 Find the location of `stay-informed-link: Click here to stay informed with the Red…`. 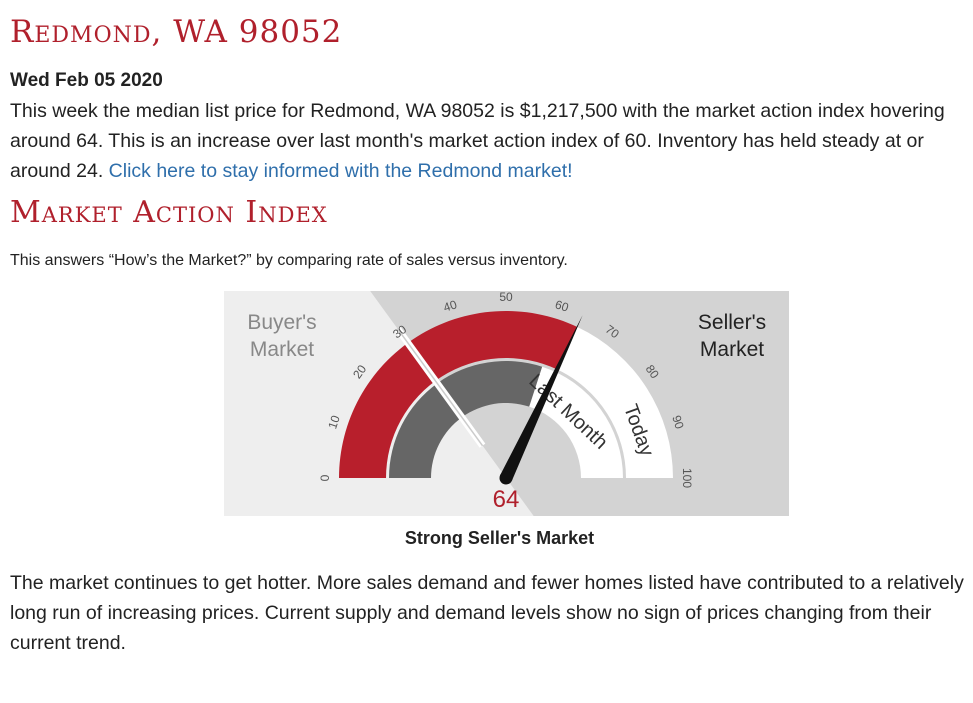

stay-informed-link: Click here to stay informed with the Red… is located at coordinates (340, 171).